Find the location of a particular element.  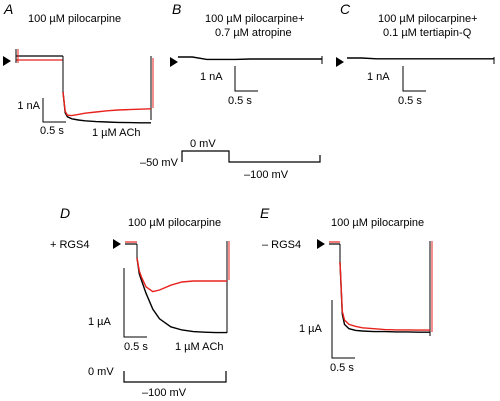

voltage-protocol-bottom: 0 mV –100 mV is located at coordinates (157, 382).